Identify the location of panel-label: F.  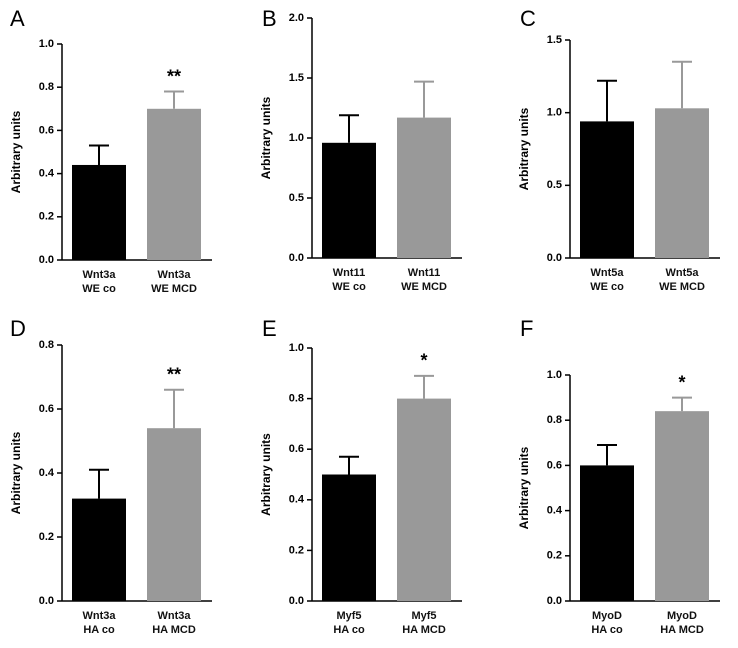
(526, 328).